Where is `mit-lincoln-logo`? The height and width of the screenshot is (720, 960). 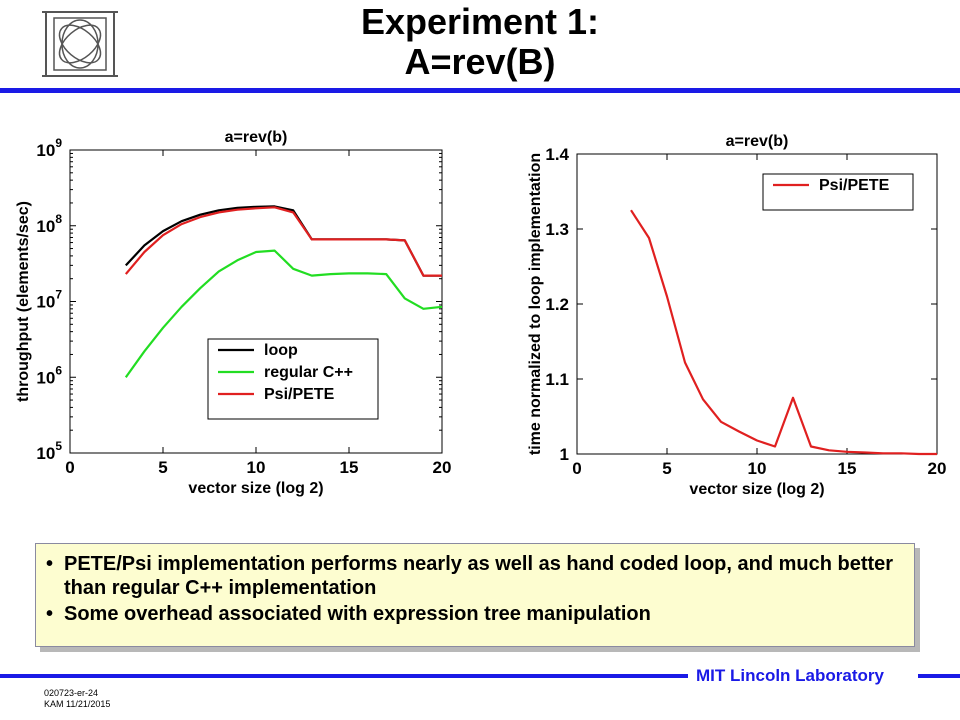
mit-lincoln-logo is located at coordinates (80, 44).